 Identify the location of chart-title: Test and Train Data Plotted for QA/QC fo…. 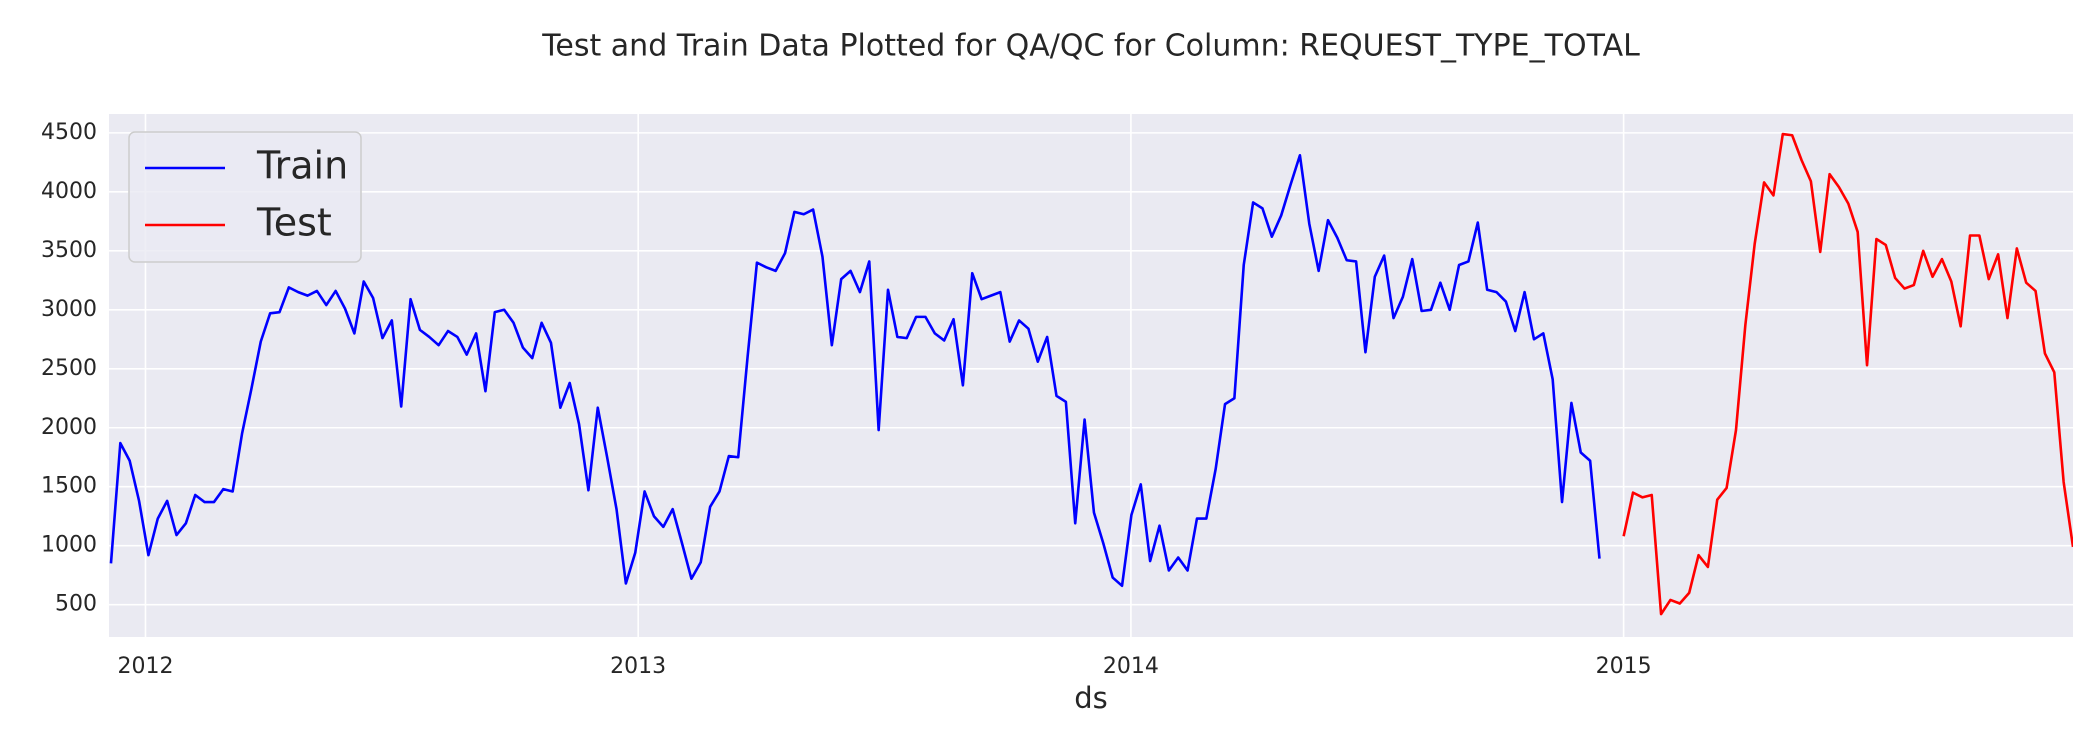
(1090, 46).